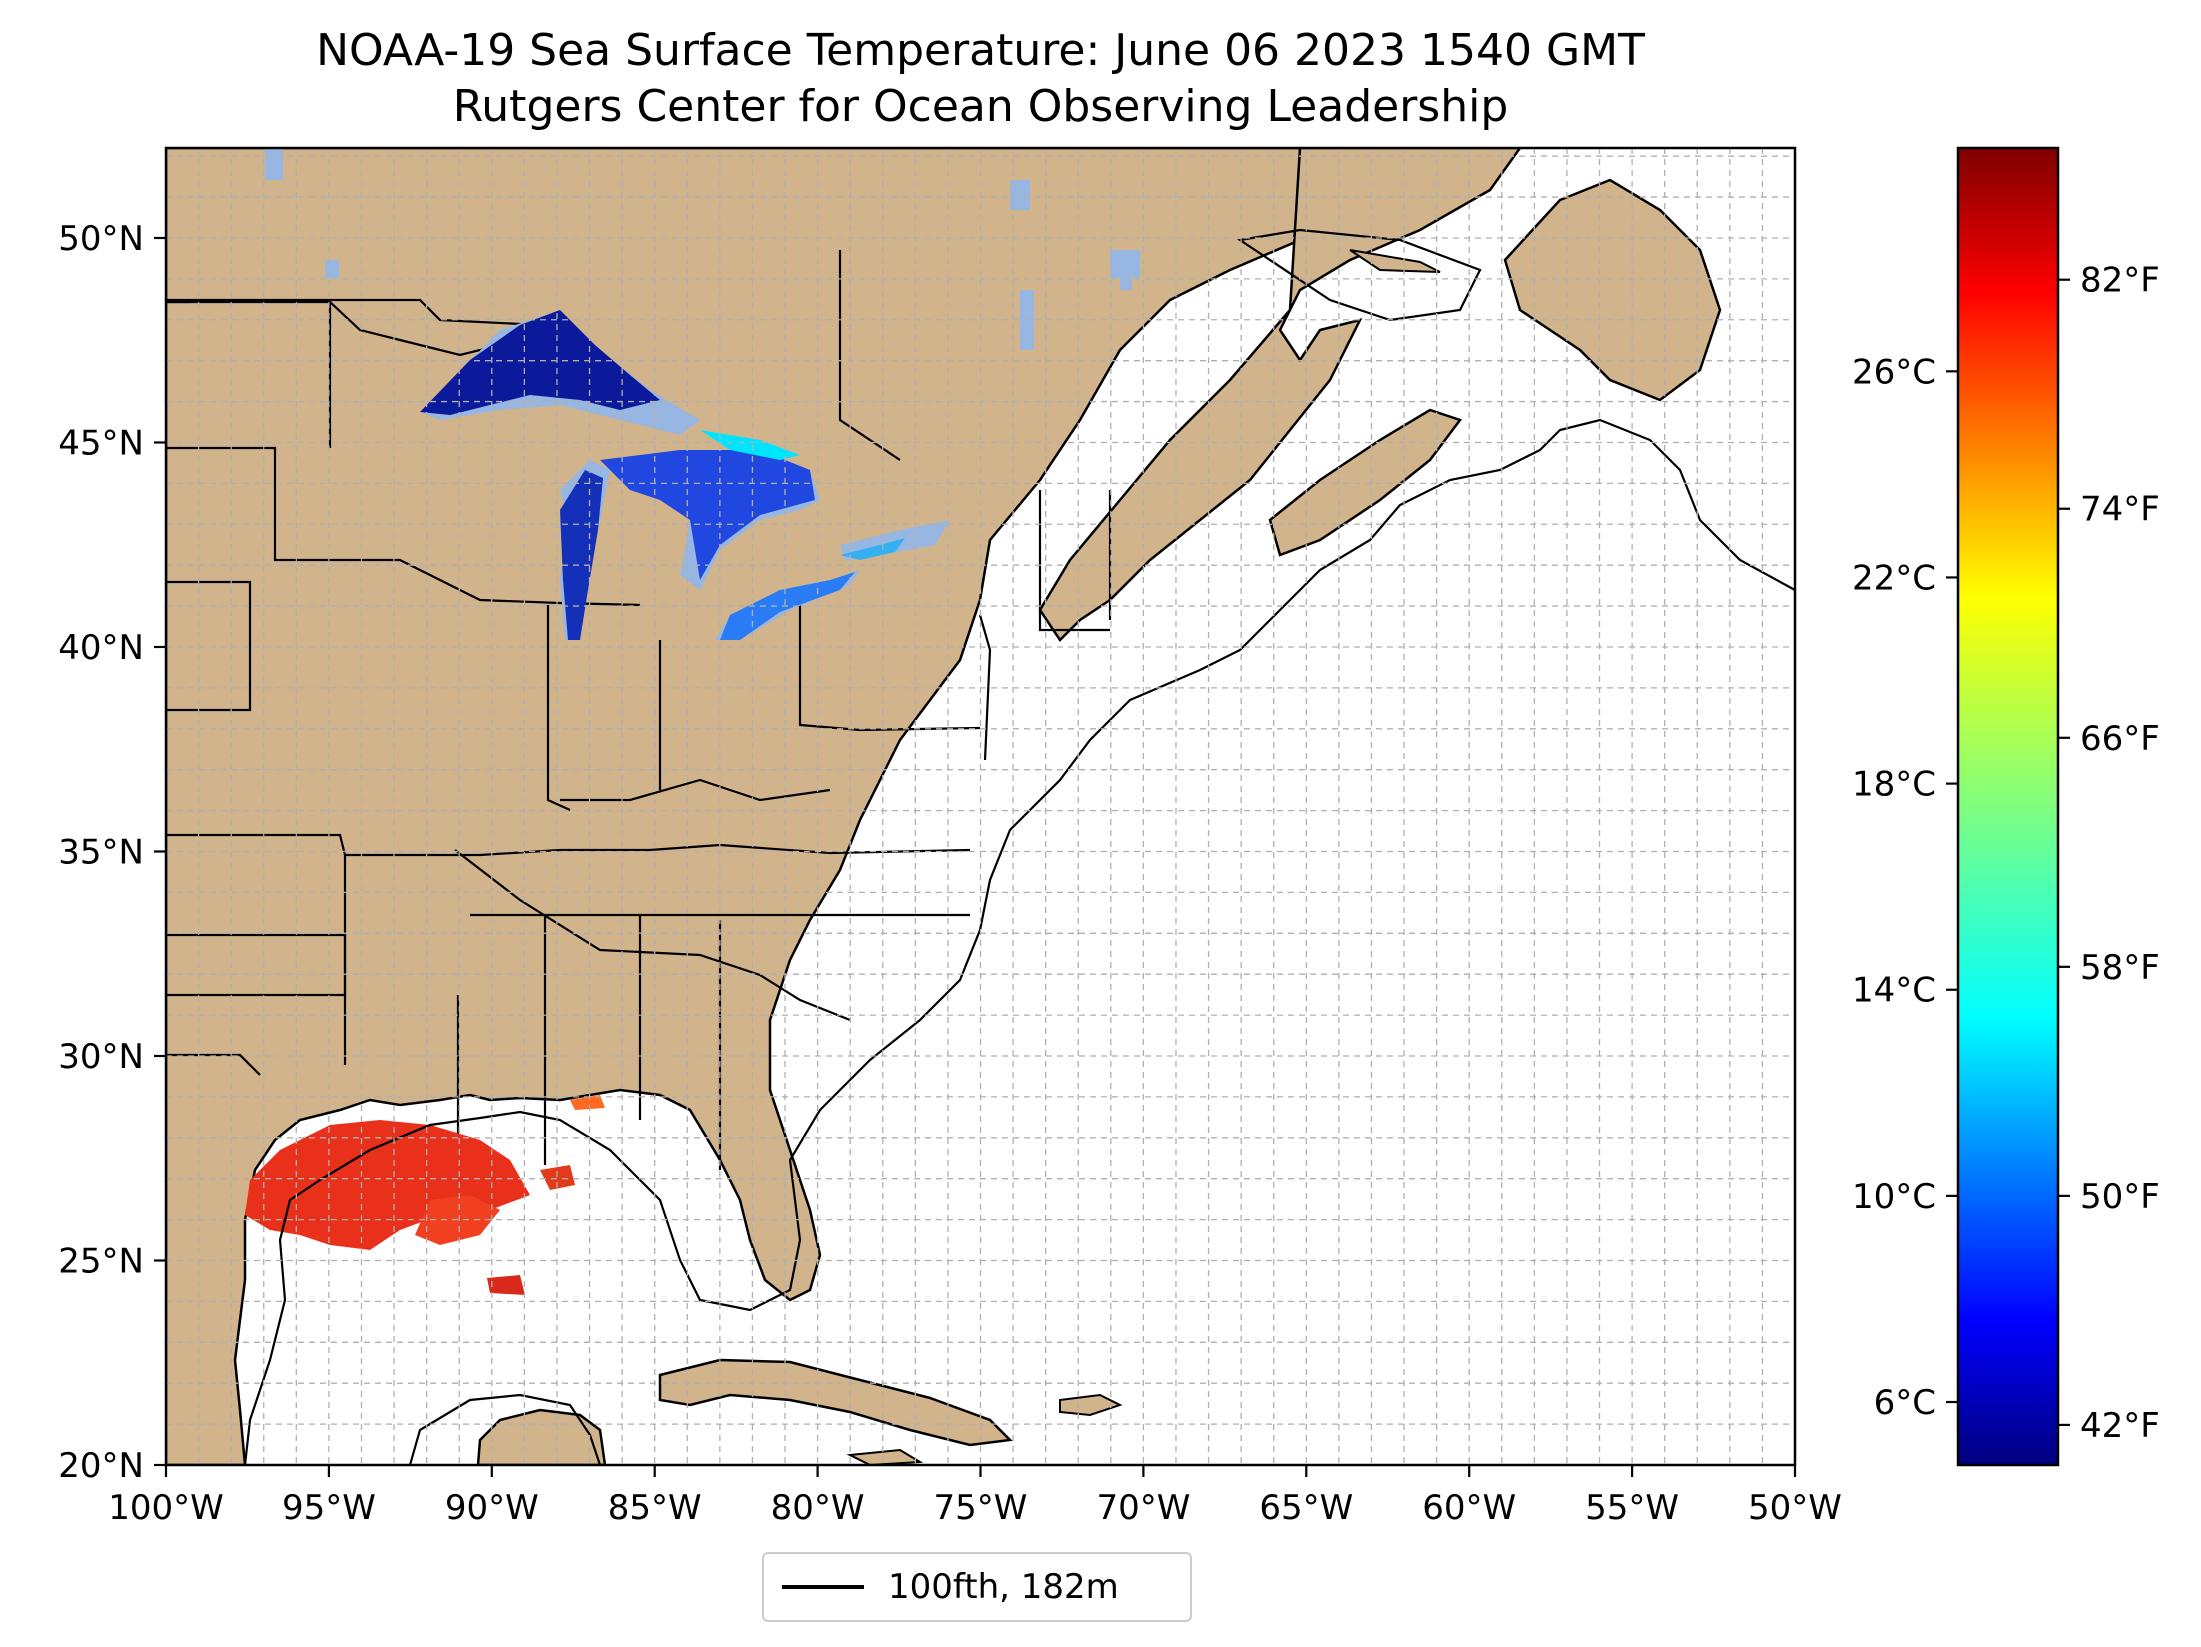  Describe the element at coordinates (1894, 1197) in the screenshot. I see `celsius-tick-label: 10°C` at that location.